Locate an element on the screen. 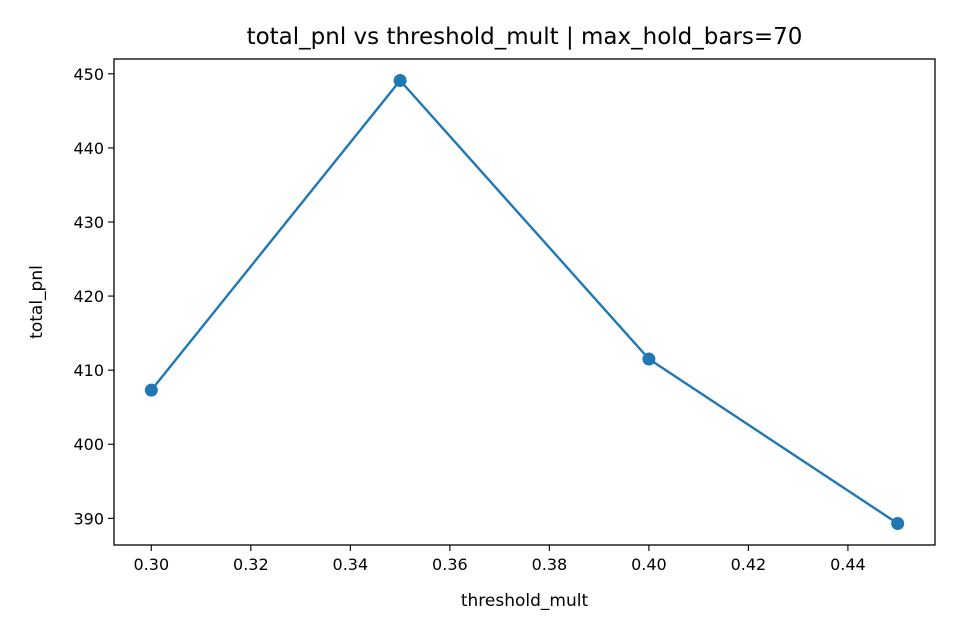  y-axis: 390 400 410 420 430 440 450 is located at coordinates (93, 296).